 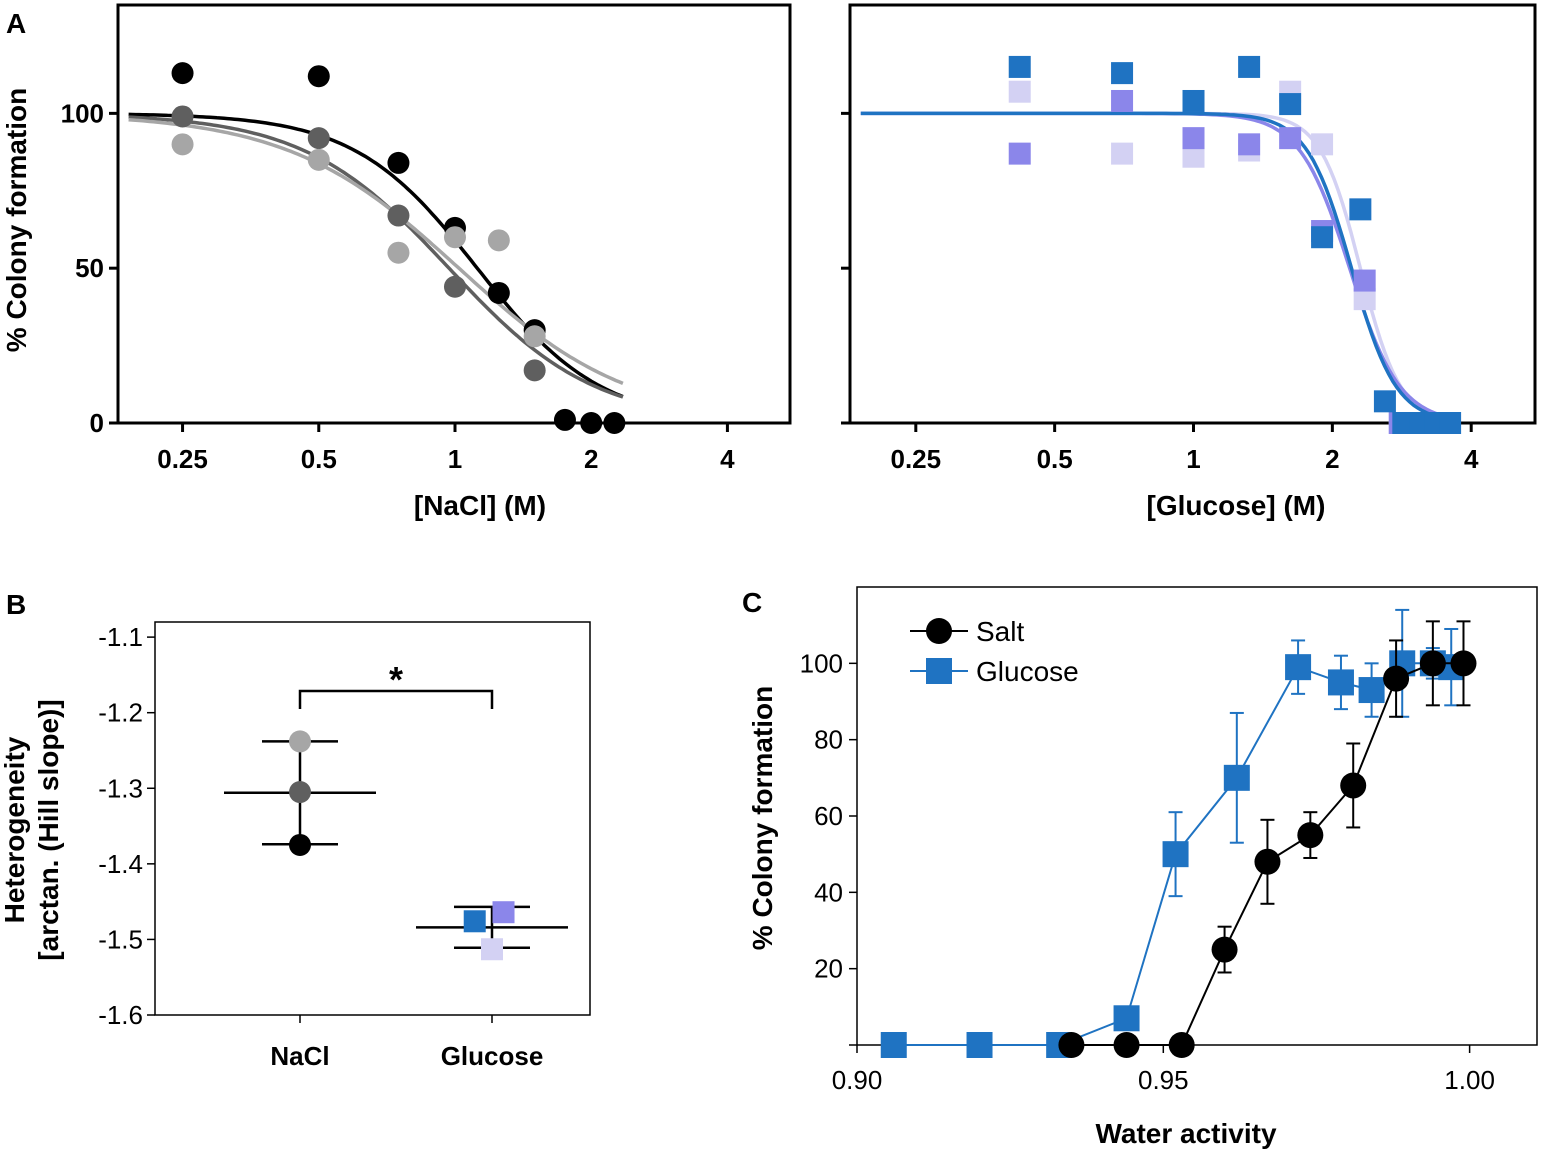 I want to click on marks: -1.1 -1.2 -1.3 -1.4 -1.5 -1.6 NaCl Glucose *, so click(x=344, y=846).